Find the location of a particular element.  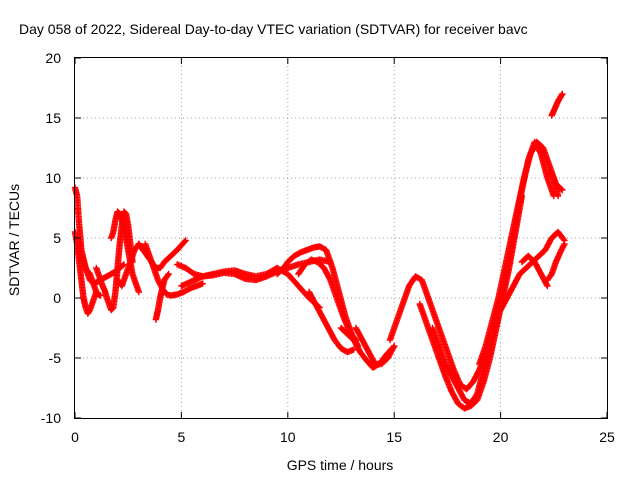

y-tick-label: 10 is located at coordinates (53, 178).